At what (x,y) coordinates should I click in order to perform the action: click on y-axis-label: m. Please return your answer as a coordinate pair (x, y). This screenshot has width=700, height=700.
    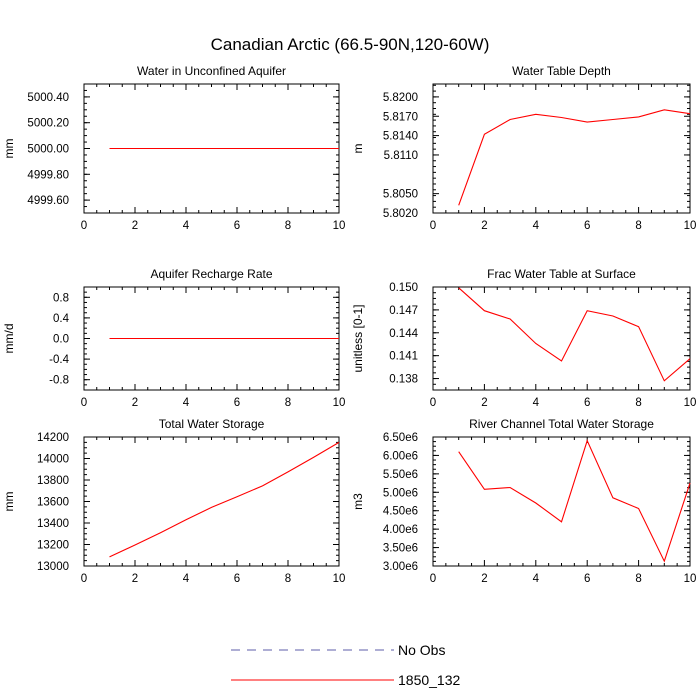
    Looking at the image, I should click on (358, 149).